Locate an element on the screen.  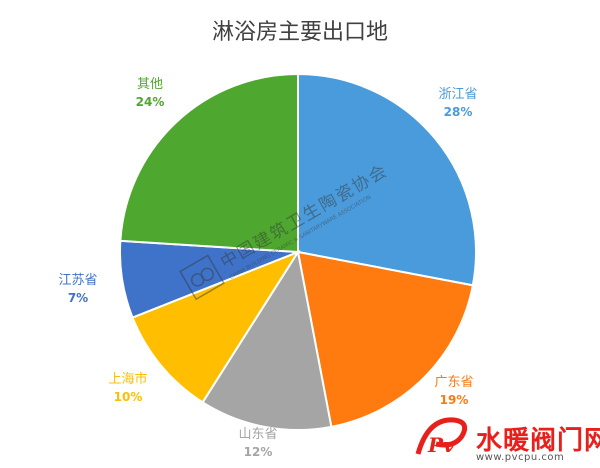
chart-title: 淋浴房主要出口地 is located at coordinates (299, 32).